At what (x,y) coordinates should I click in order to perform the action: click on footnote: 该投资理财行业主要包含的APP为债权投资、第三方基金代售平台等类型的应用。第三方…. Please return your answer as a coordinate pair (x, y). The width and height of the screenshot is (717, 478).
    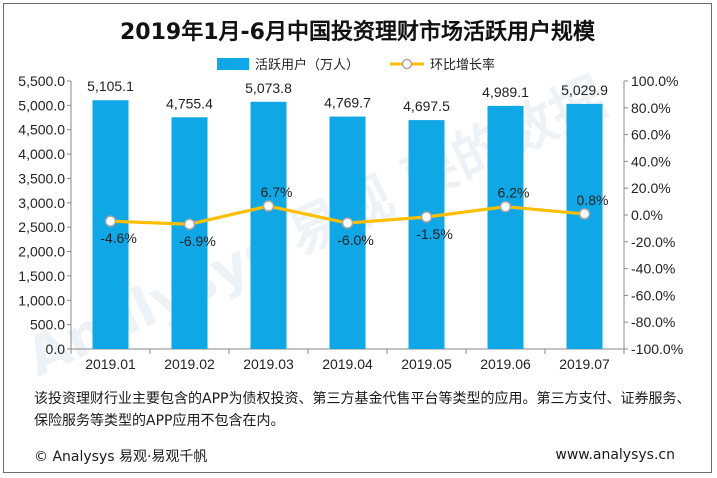
    Looking at the image, I should click on (362, 410).